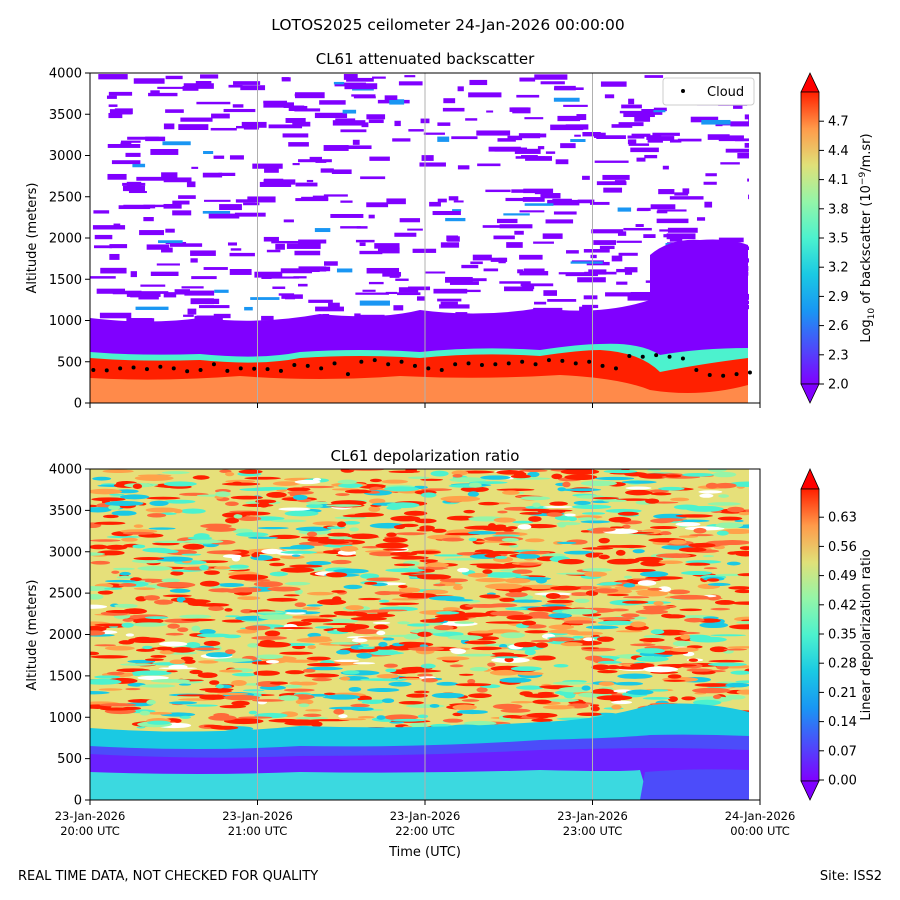 This screenshot has width=900, height=900. What do you see at coordinates (866, 634) in the screenshot?
I see `depolarization-colorbar-label: Linear depolarization ratio` at bounding box center [866, 634].